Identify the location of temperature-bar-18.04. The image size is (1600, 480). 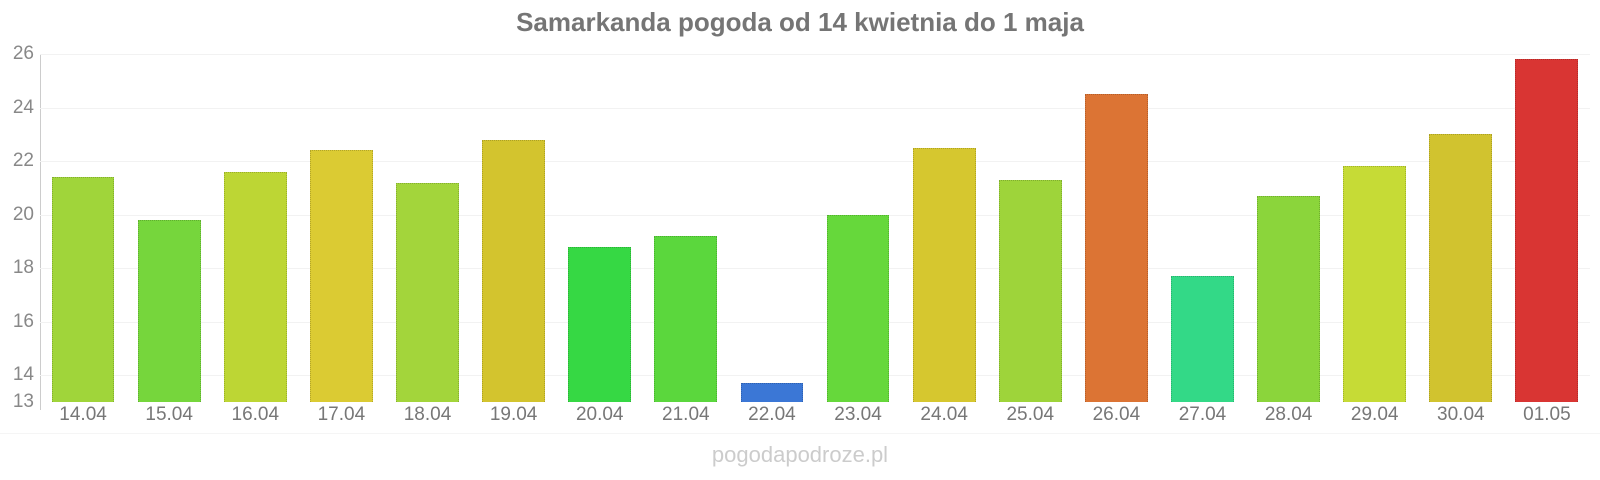
(427, 292).